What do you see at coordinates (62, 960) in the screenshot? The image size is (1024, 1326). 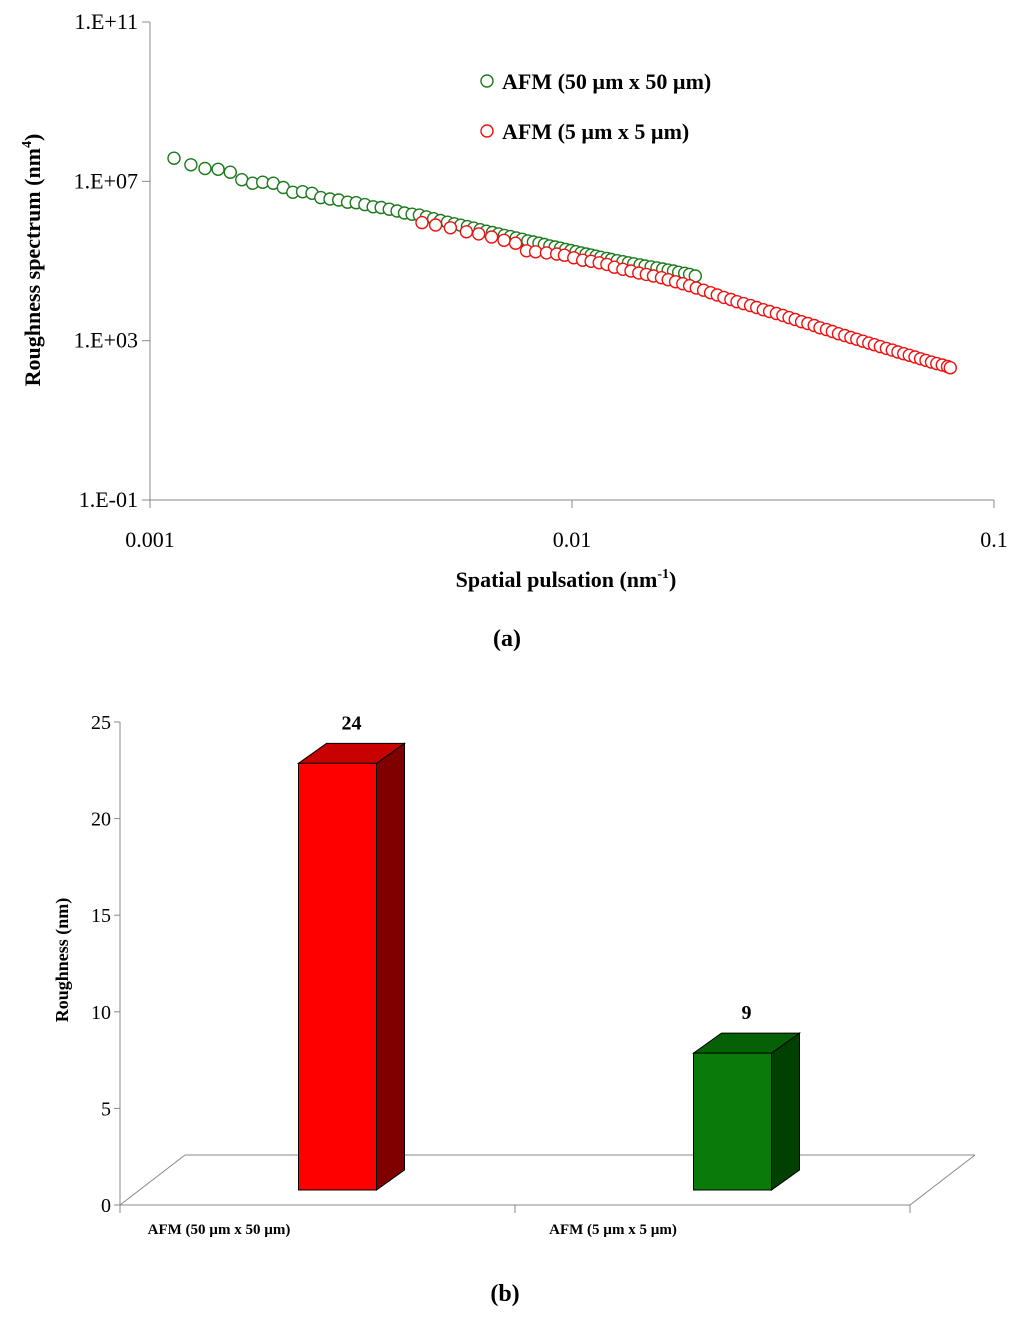 I see `y-axis-title-b: Roughness (nm)` at bounding box center [62, 960].